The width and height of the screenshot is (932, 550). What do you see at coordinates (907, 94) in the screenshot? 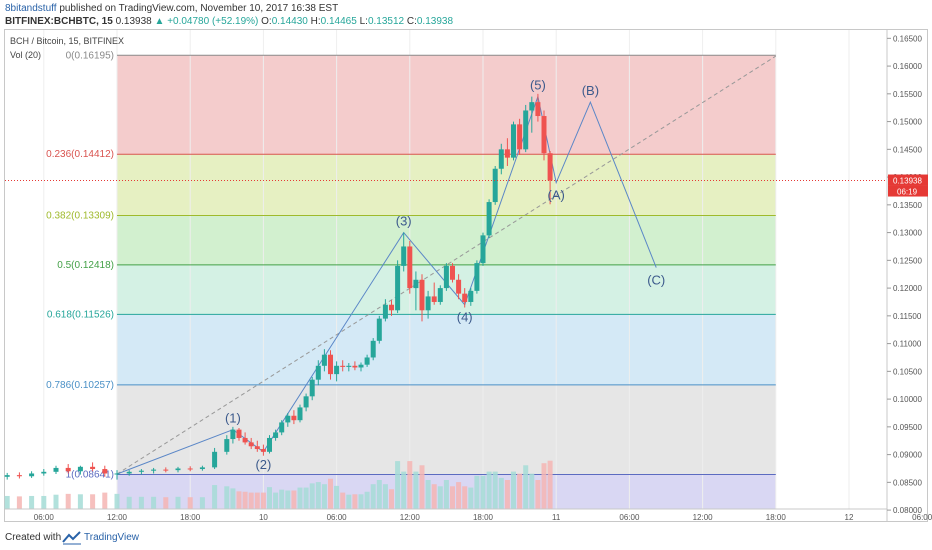
I see `price-tick-label: 0.15500` at bounding box center [907, 94].